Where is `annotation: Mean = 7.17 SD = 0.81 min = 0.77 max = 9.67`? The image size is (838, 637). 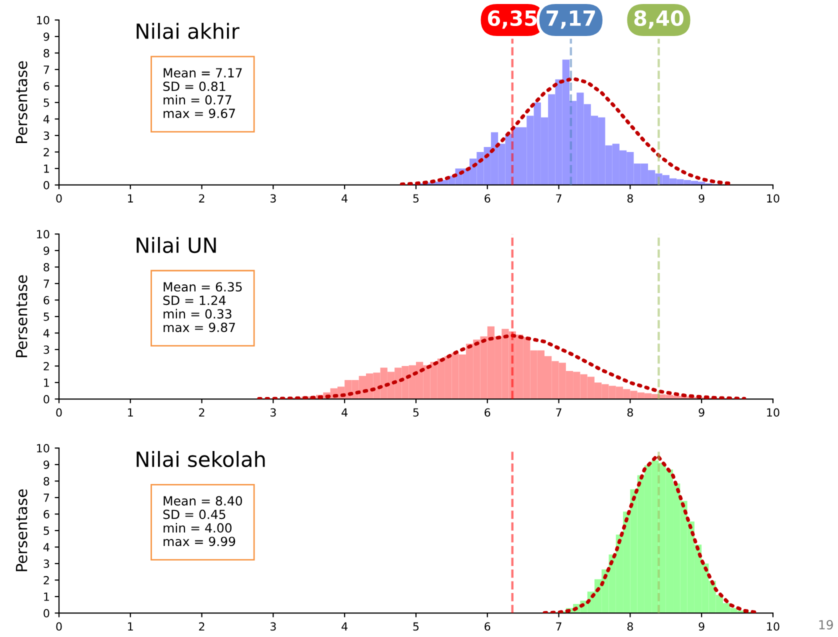
annotation: Mean = 7.17 SD = 0.81 min = 0.77 max = 9.67 is located at coordinates (202, 93).